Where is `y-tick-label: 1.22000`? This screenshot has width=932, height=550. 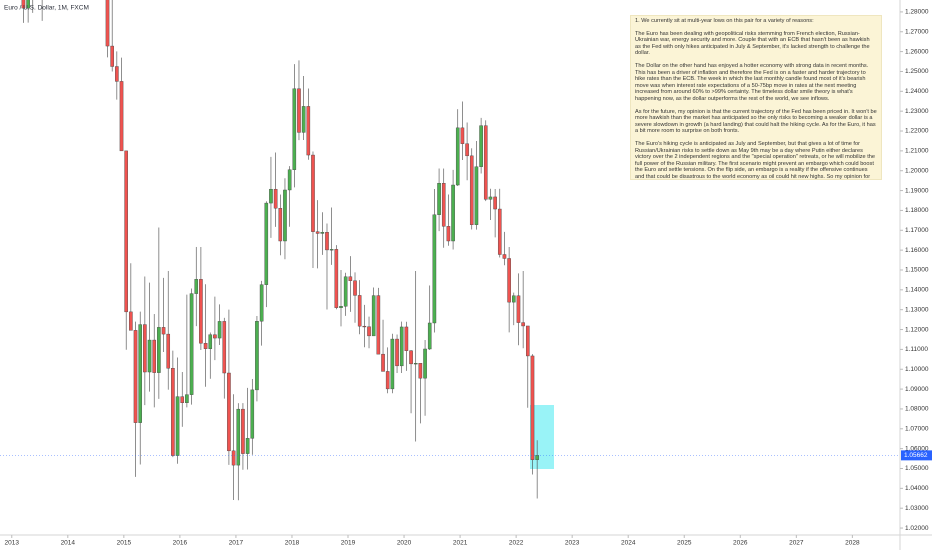 y-tick-label: 1.22000 is located at coordinates (917, 131).